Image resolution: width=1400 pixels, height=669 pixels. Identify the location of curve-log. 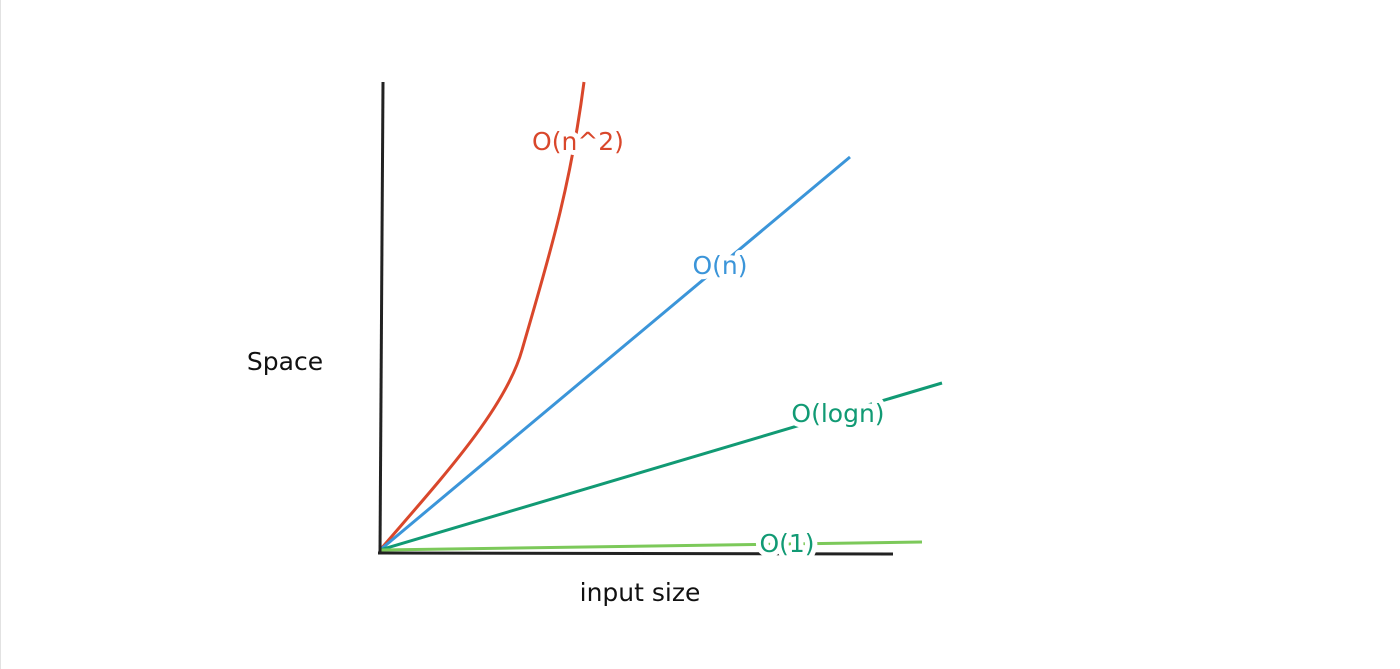
(661, 466).